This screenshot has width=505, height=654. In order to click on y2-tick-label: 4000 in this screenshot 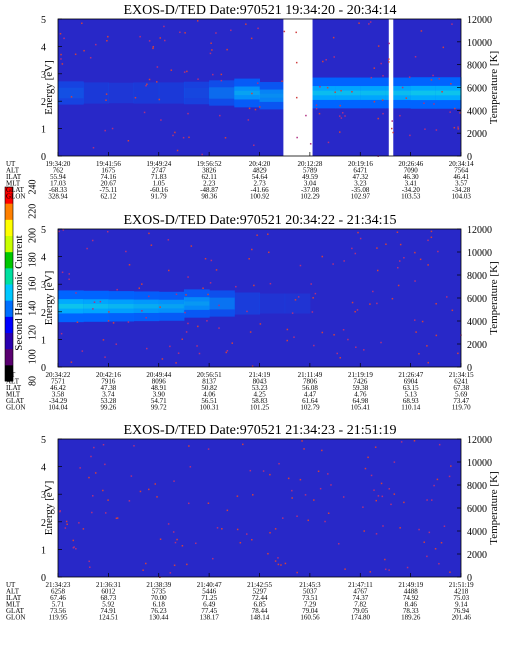, I will do `click(477, 111)`.